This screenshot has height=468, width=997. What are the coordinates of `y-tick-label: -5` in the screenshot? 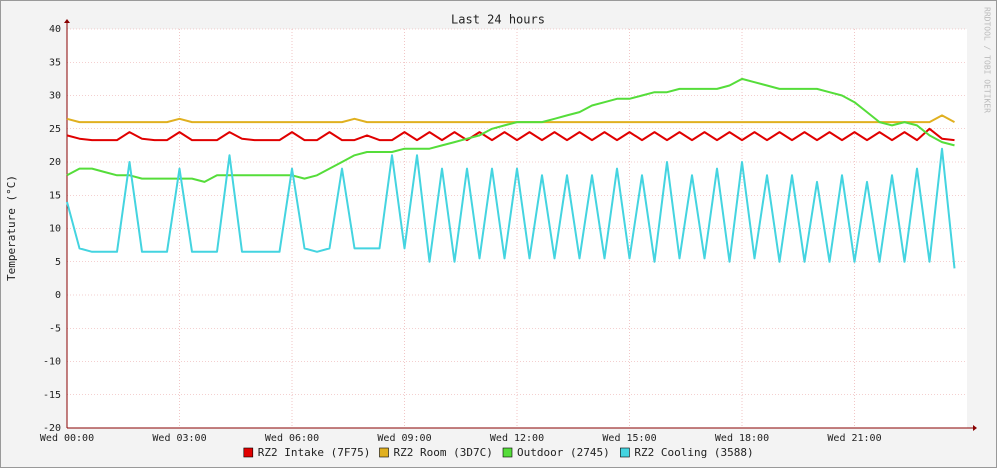 It's located at (55, 328).